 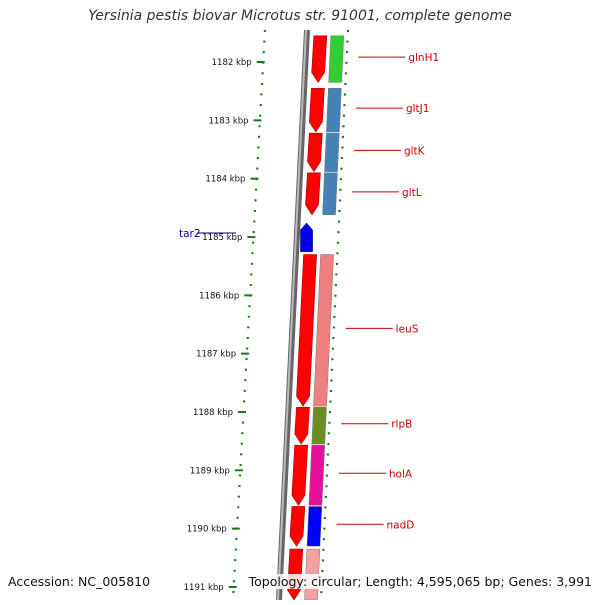 I want to click on gene-label-holA: holA, so click(x=401, y=474).